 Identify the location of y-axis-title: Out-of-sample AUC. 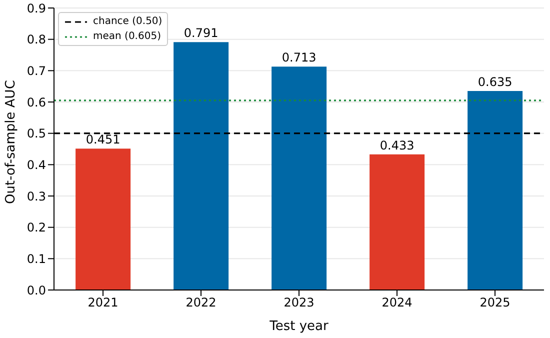
(11, 142).